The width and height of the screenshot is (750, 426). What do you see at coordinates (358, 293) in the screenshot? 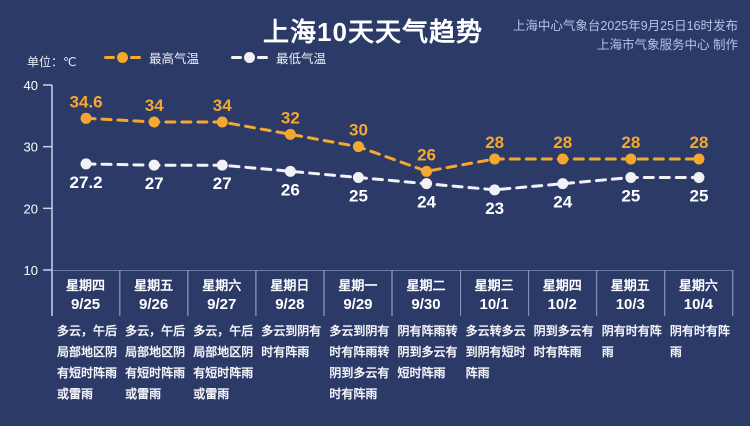
I see `day-column: 星期一 9/29` at bounding box center [358, 293].